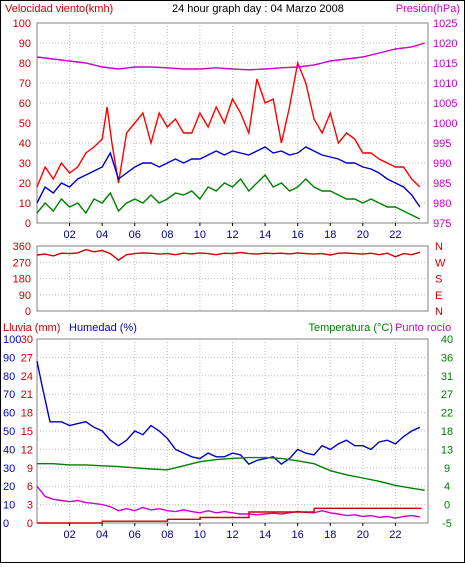 This screenshot has height=567, width=465. What do you see at coordinates (22, 280) in the screenshot?
I see `direction-axis-tick-label: 180` at bounding box center [22, 280].